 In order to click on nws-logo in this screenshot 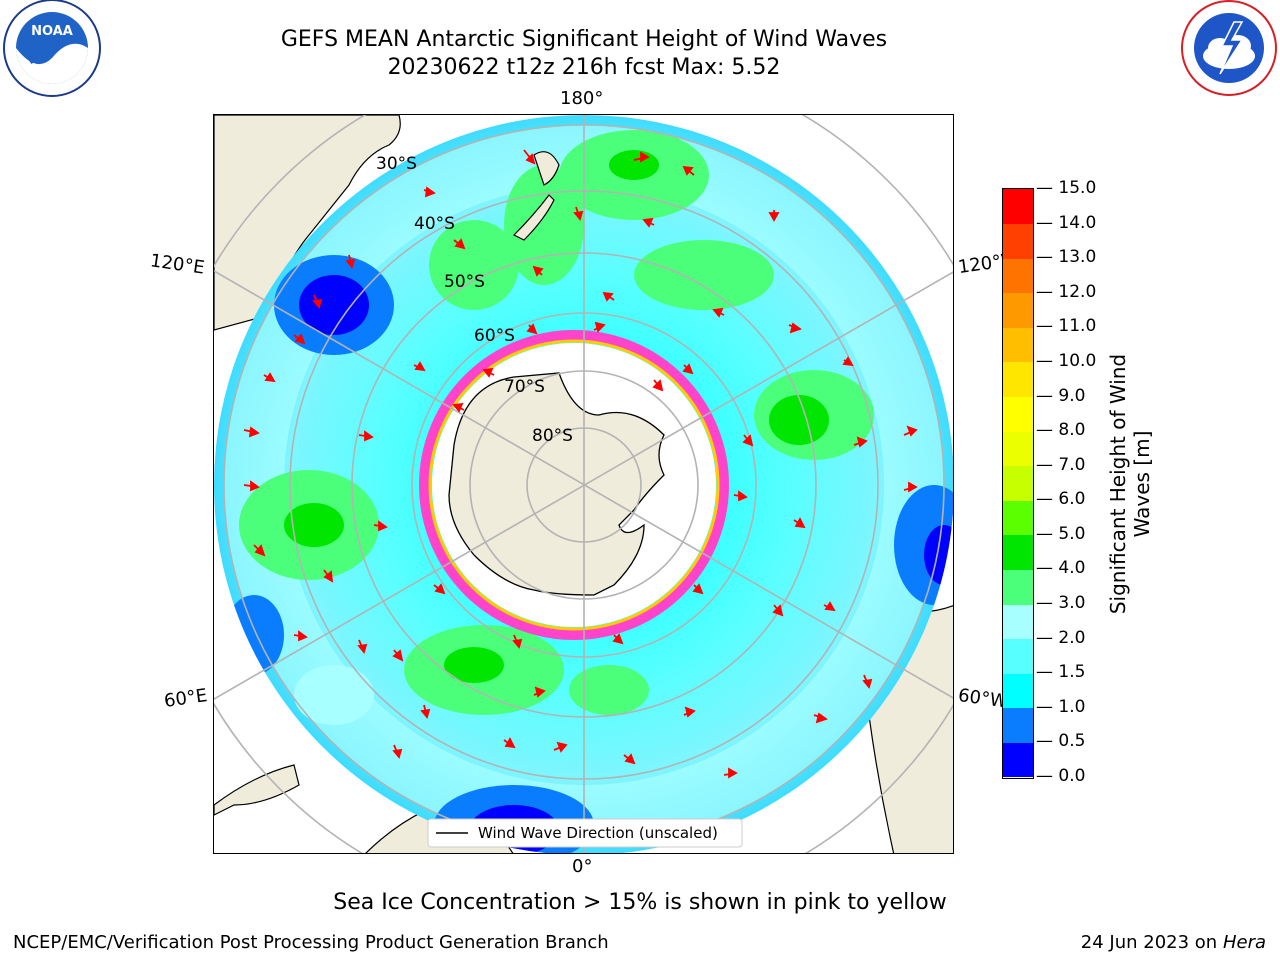, I will do `click(1229, 48)`.